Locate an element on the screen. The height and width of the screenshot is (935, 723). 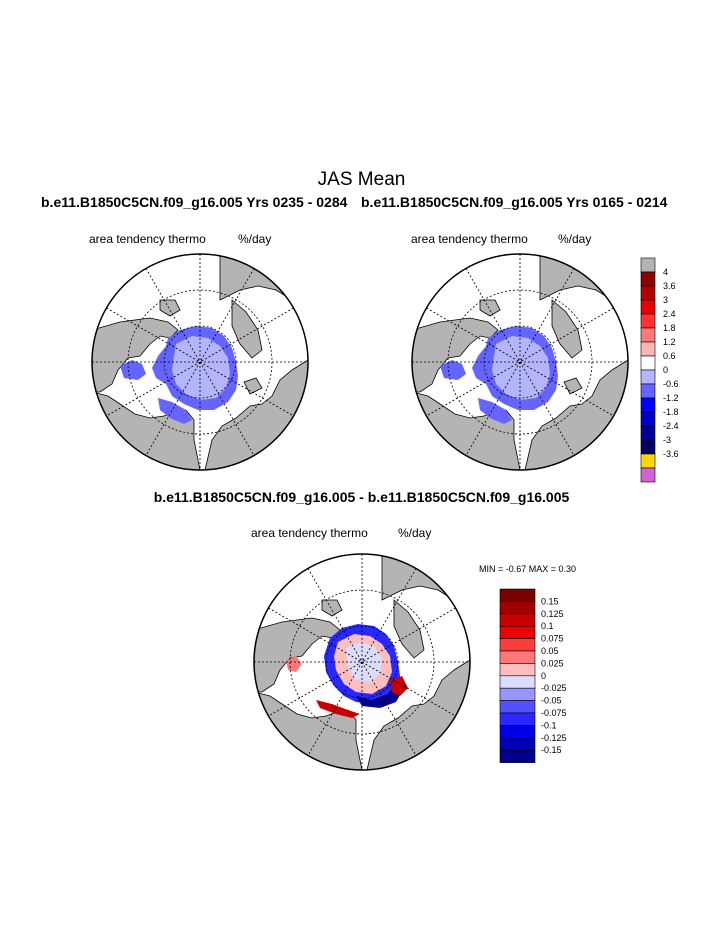
colorbar-tick-label: 3 is located at coordinates (665, 300).